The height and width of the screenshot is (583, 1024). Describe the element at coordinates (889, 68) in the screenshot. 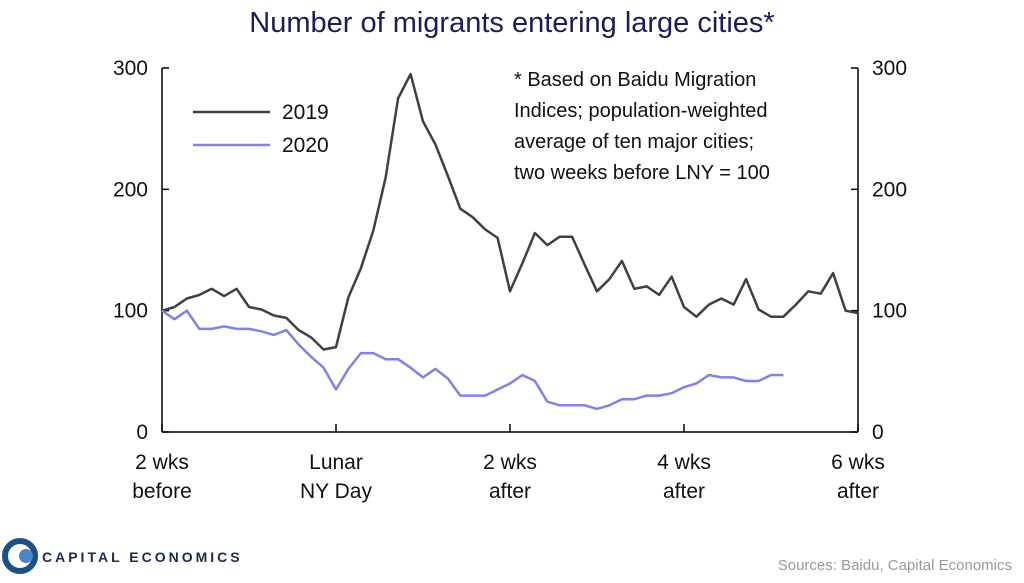

I see `y2-tick-label: 300` at that location.